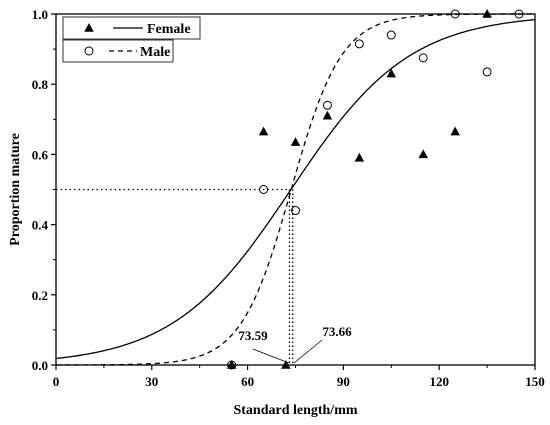 Image resolution: width=550 pixels, height=425 pixels. What do you see at coordinates (295, 410) in the screenshot?
I see `x-axis-title: Standard length/mm` at bounding box center [295, 410].